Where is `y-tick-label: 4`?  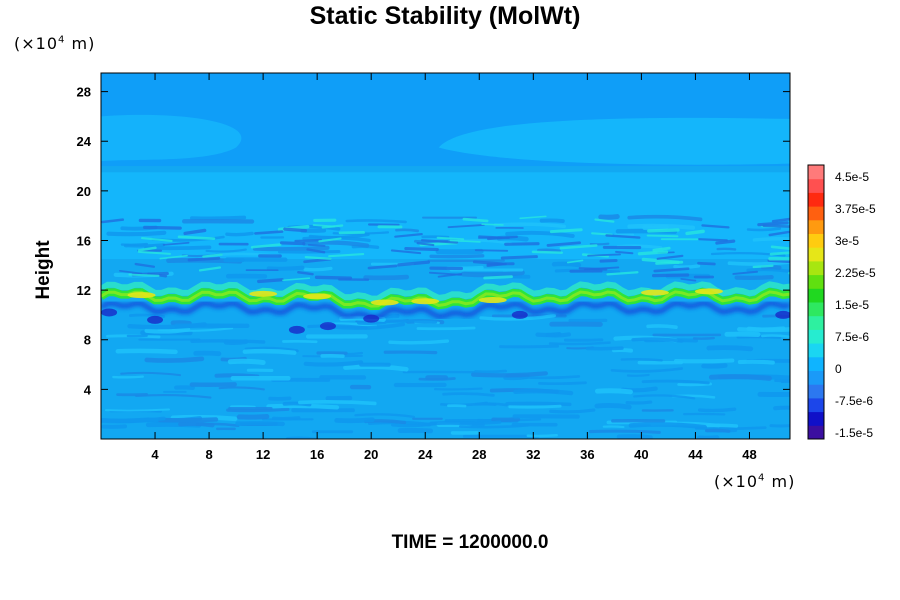 y-tick-label: 4 is located at coordinates (88, 389).